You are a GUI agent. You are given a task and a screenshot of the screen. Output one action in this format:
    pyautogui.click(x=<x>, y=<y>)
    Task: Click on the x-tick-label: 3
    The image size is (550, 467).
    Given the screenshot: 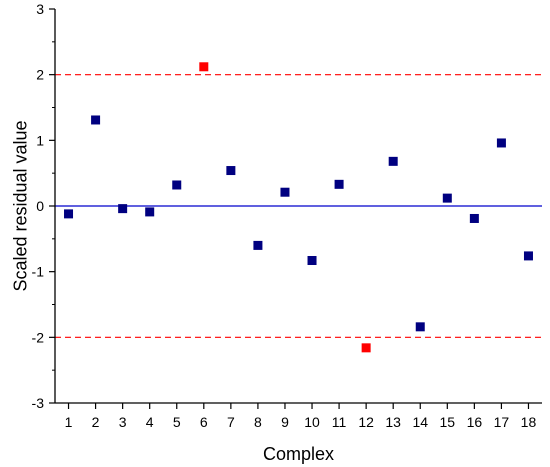 What is the action you would take?
    pyautogui.click(x=123, y=422)
    